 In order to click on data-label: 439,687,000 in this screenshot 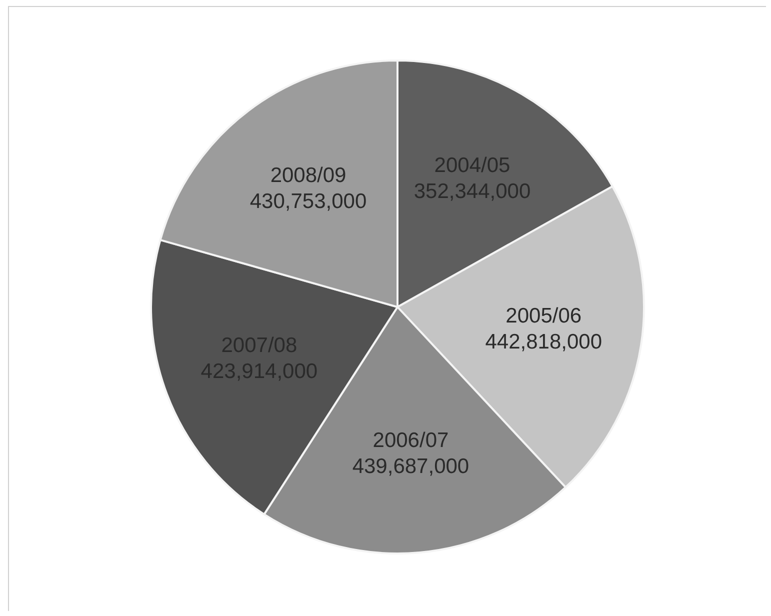, I will do `click(411, 466)`.